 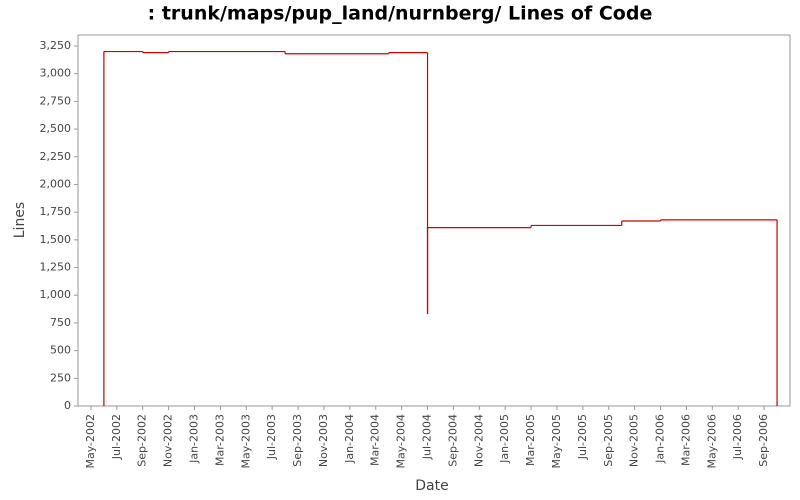 What do you see at coordinates (608, 440) in the screenshot?
I see `x-tick-label: Sep-2005` at bounding box center [608, 440].